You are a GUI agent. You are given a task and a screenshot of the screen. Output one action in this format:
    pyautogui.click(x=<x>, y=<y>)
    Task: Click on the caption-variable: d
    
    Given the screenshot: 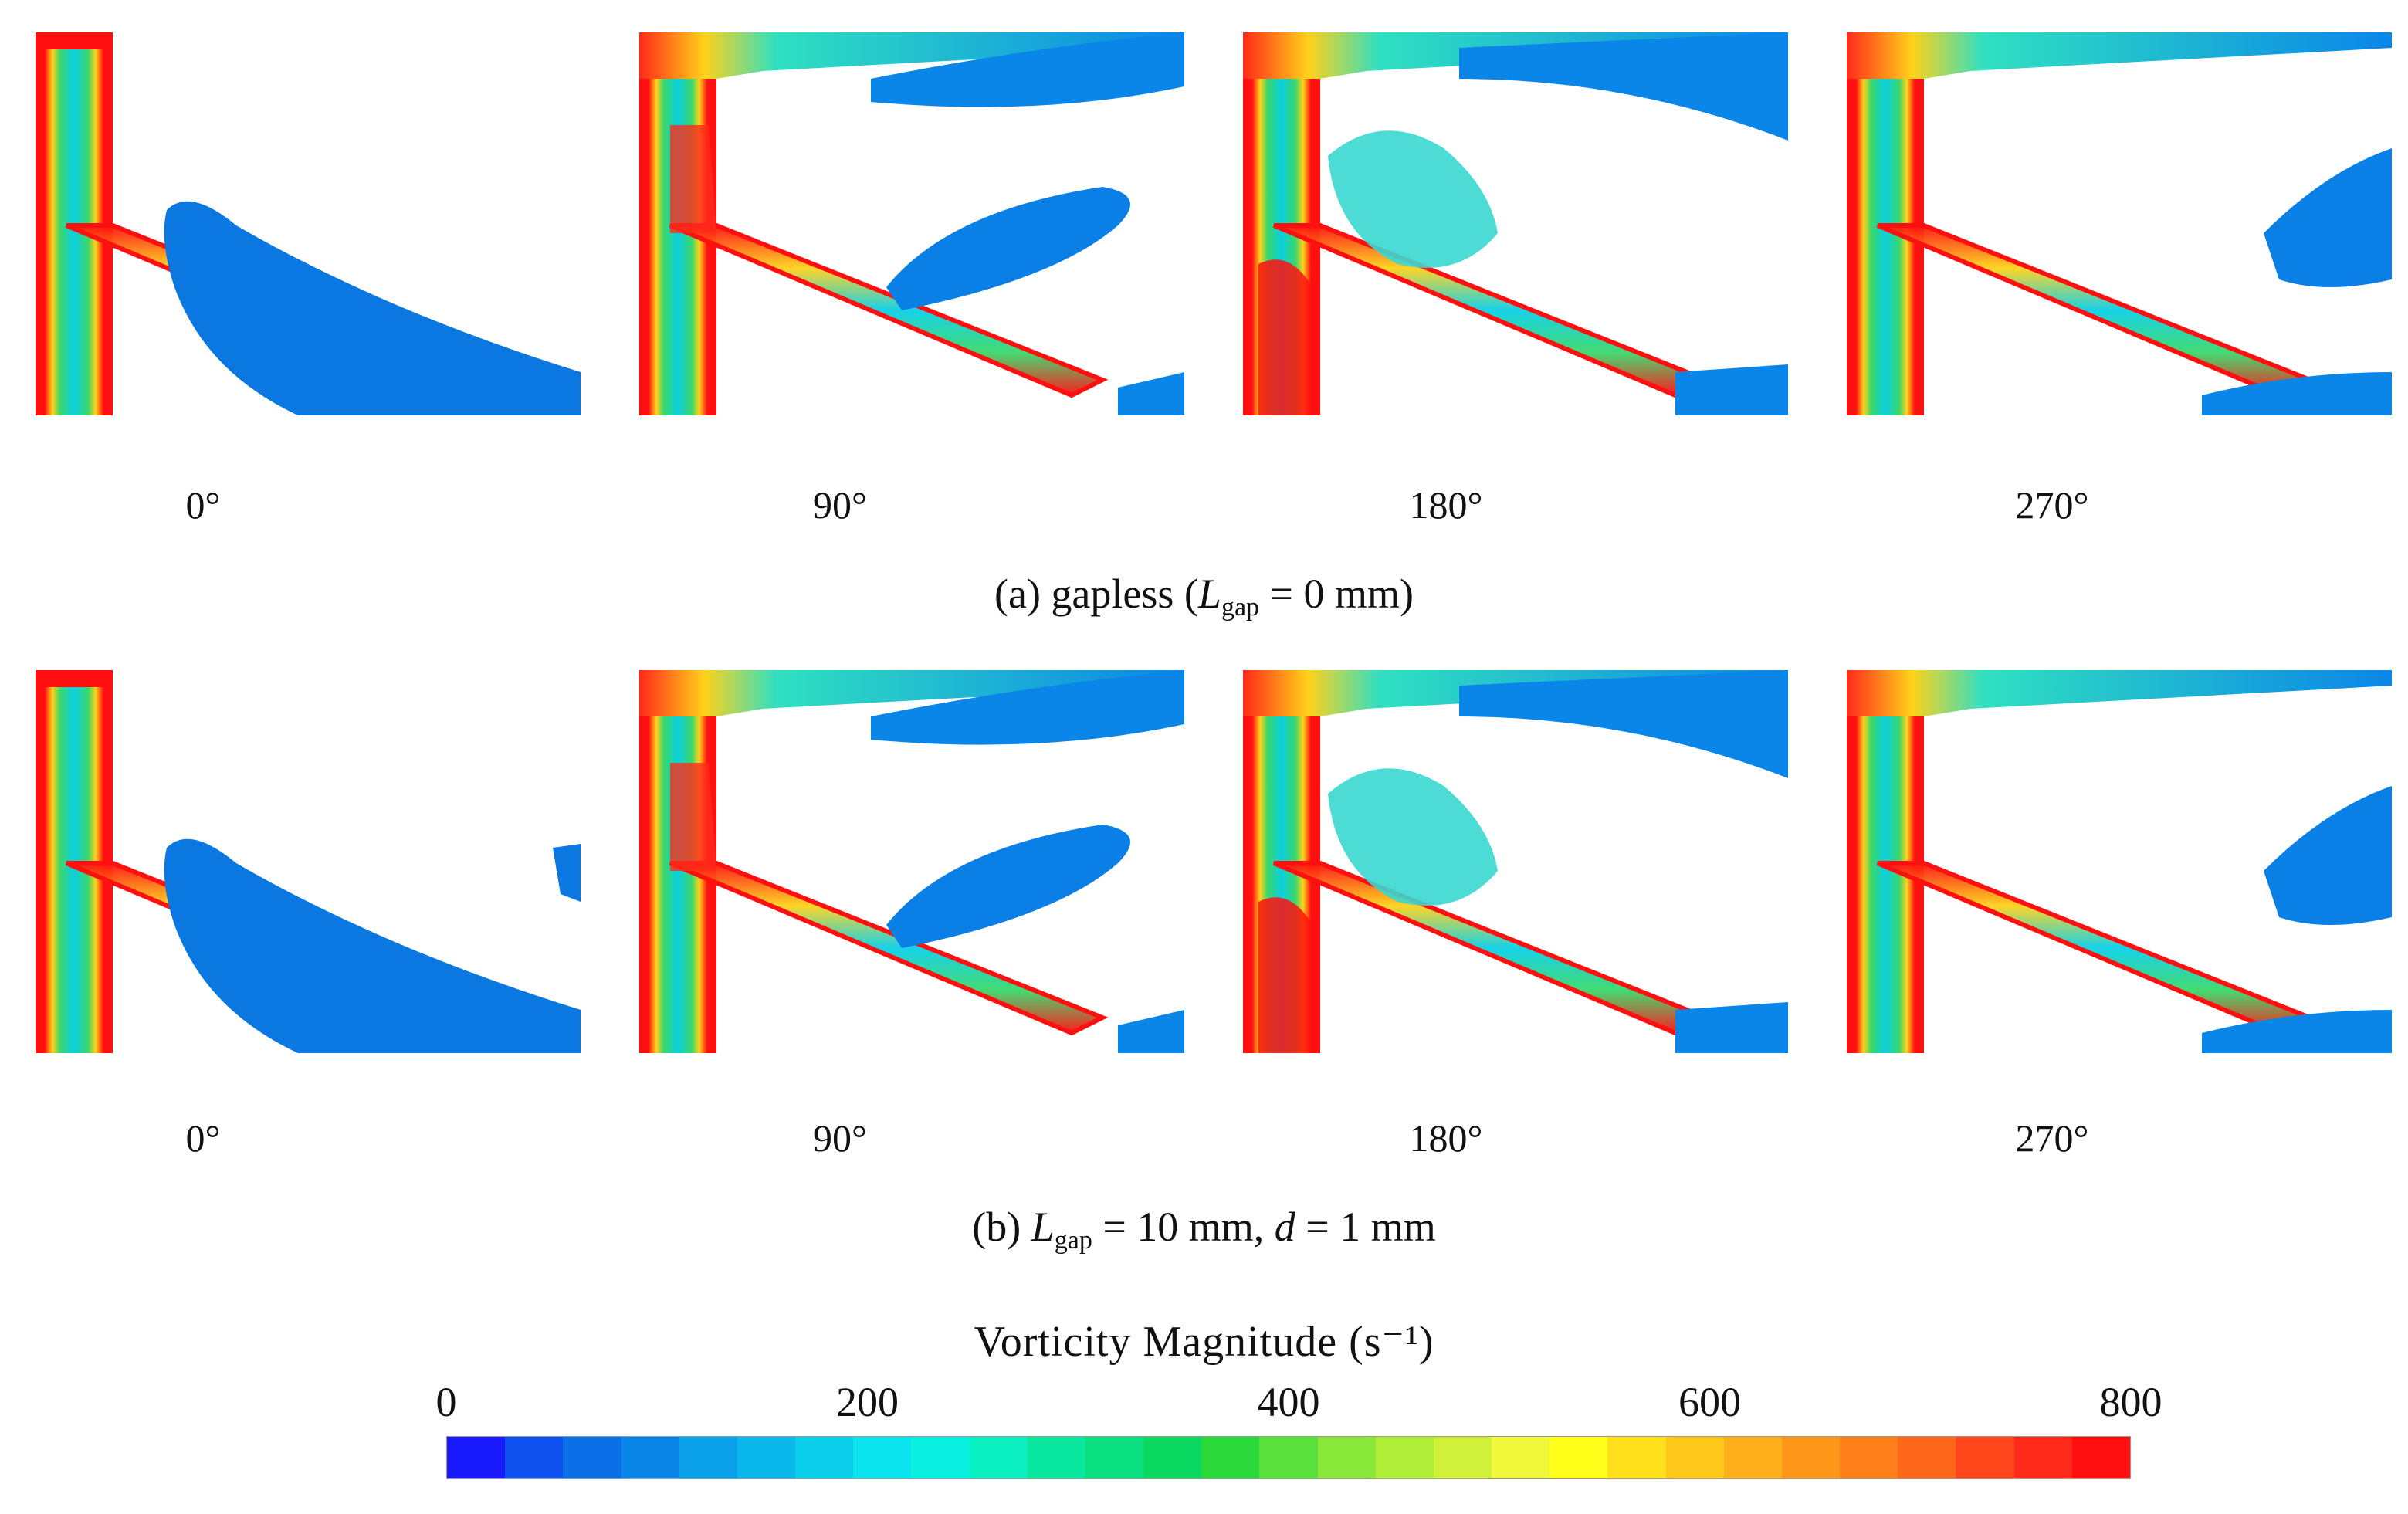 What is the action you would take?
    pyautogui.click(x=1284, y=1227)
    